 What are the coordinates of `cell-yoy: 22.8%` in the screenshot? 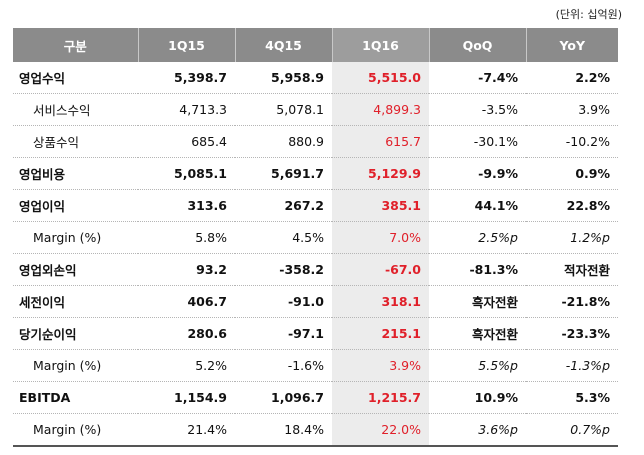 It's located at (572, 205).